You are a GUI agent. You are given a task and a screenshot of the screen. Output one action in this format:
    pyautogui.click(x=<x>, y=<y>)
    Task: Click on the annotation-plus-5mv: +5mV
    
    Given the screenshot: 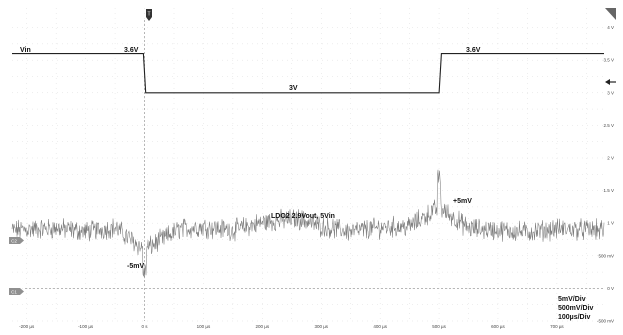 What is the action you would take?
    pyautogui.click(x=462, y=201)
    